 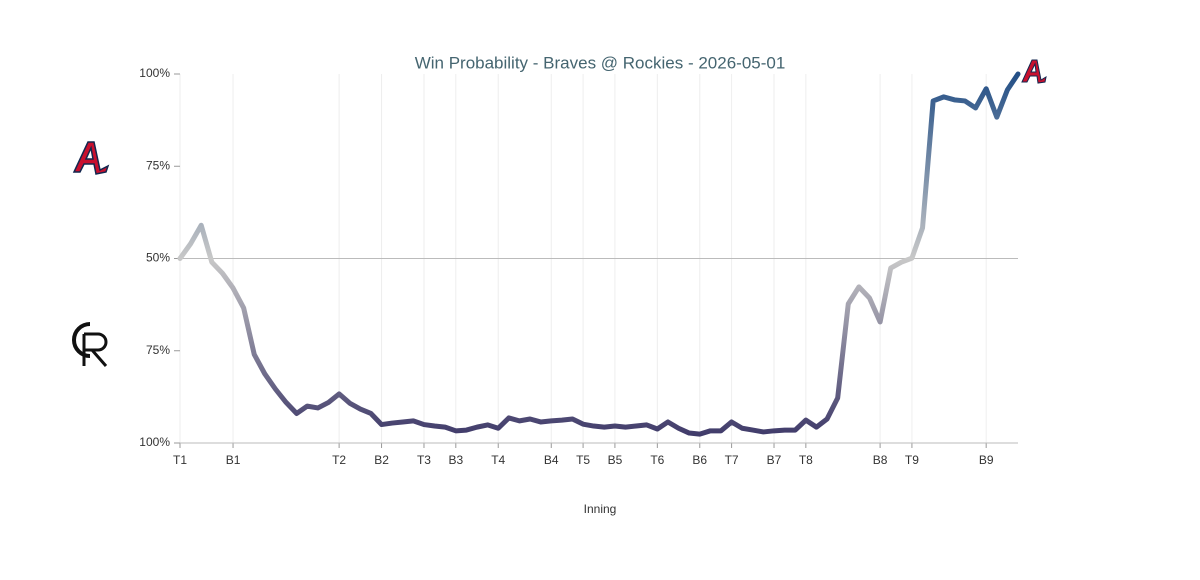 I want to click on x-tick-label: B9, so click(x=986, y=460).